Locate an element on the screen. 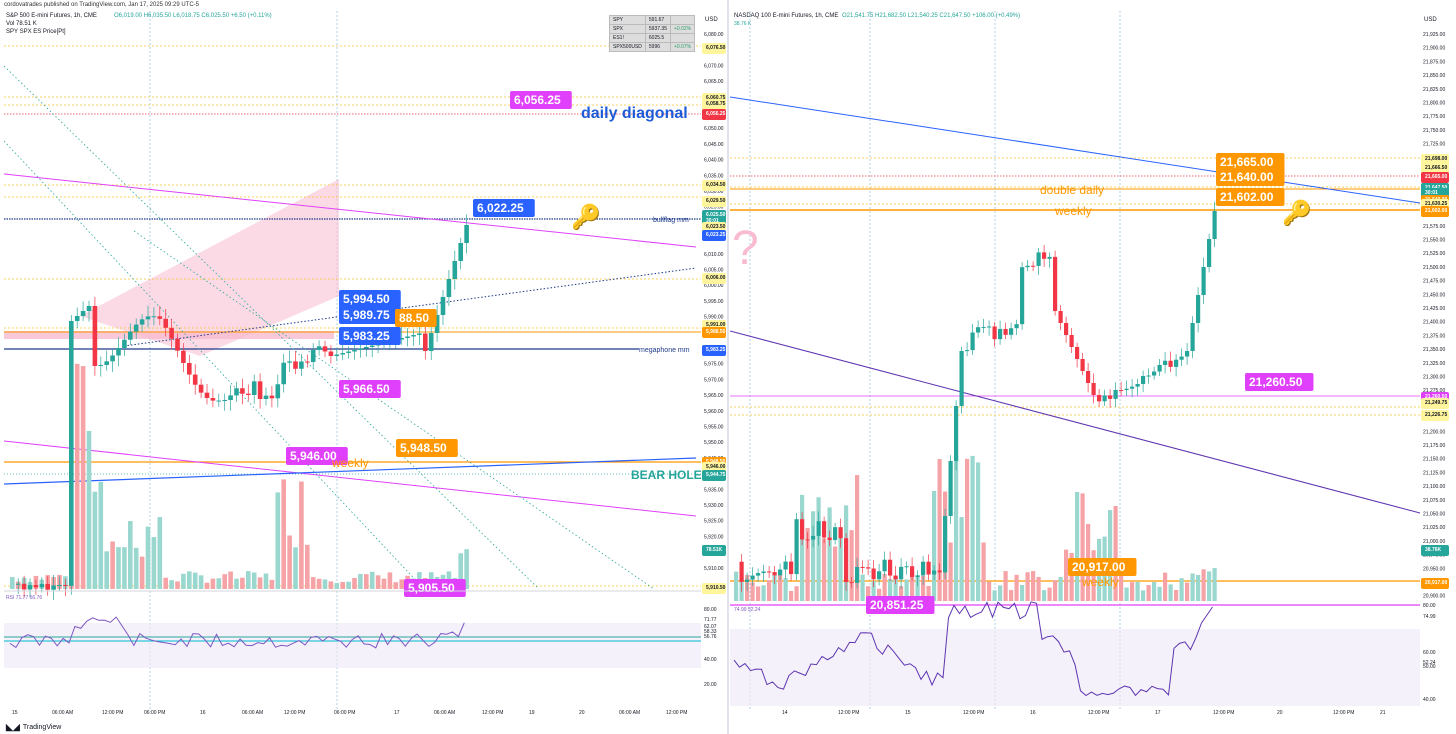 The width and height of the screenshot is (1456, 734). nq-label-20917: 20,917.00 is located at coordinates (1102, 567).